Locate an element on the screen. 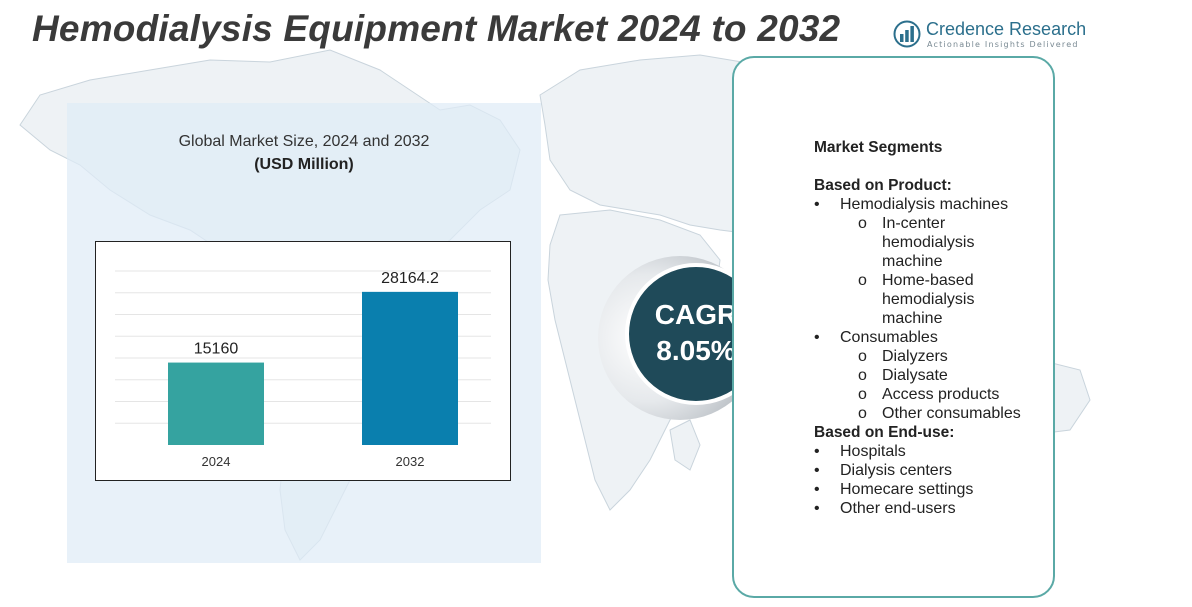  cagr-value: 8.05% is located at coordinates (696, 350).